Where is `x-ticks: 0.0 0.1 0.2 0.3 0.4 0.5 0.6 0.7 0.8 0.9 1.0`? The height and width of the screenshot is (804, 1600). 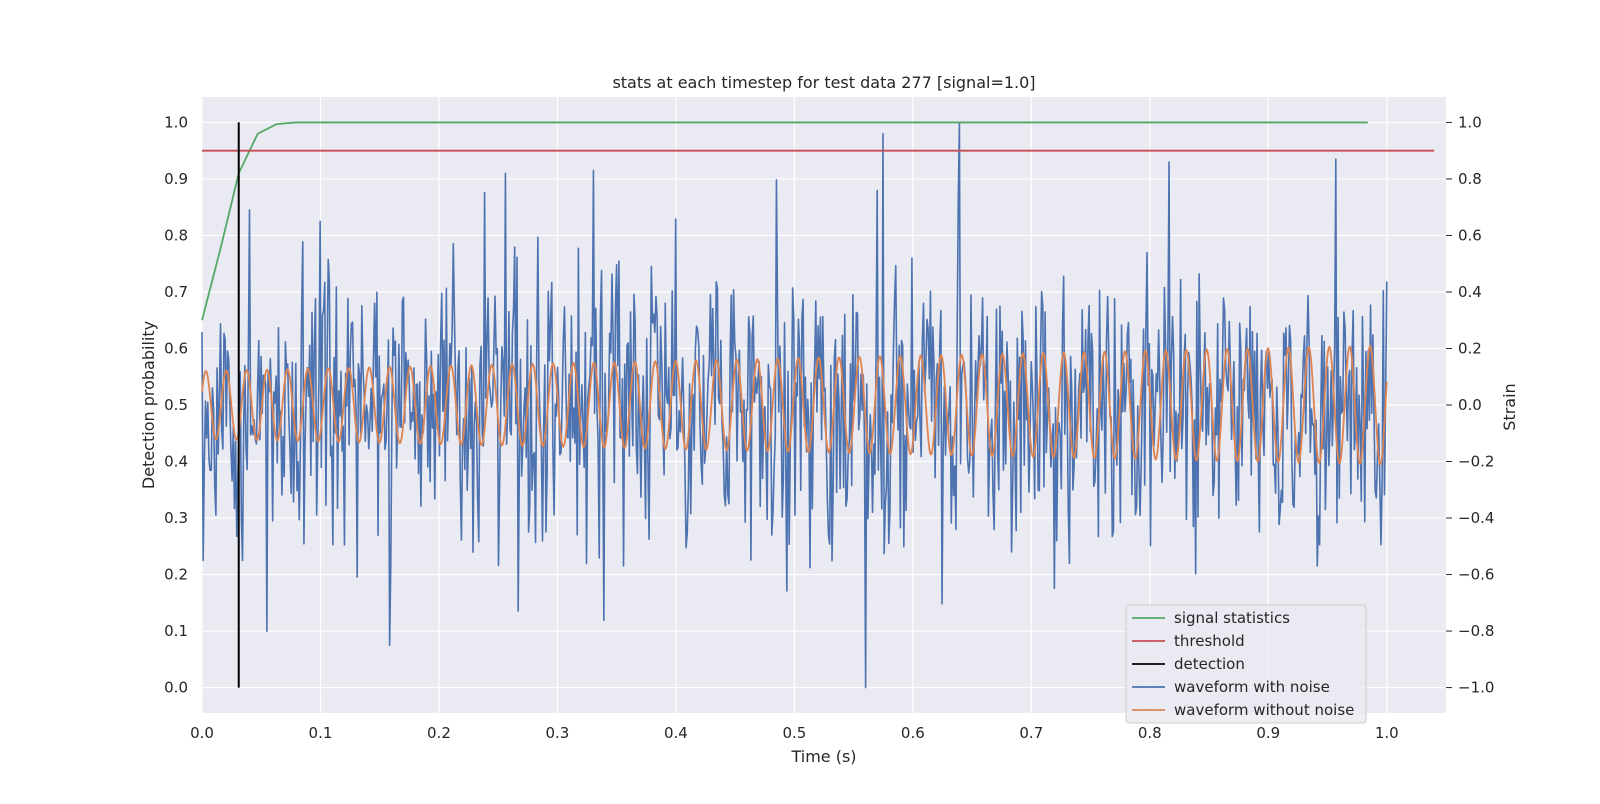 x-ticks: 0.0 0.1 0.2 0.3 0.4 0.5 0.6 0.7 0.8 0.9 1.0 is located at coordinates (794, 733).